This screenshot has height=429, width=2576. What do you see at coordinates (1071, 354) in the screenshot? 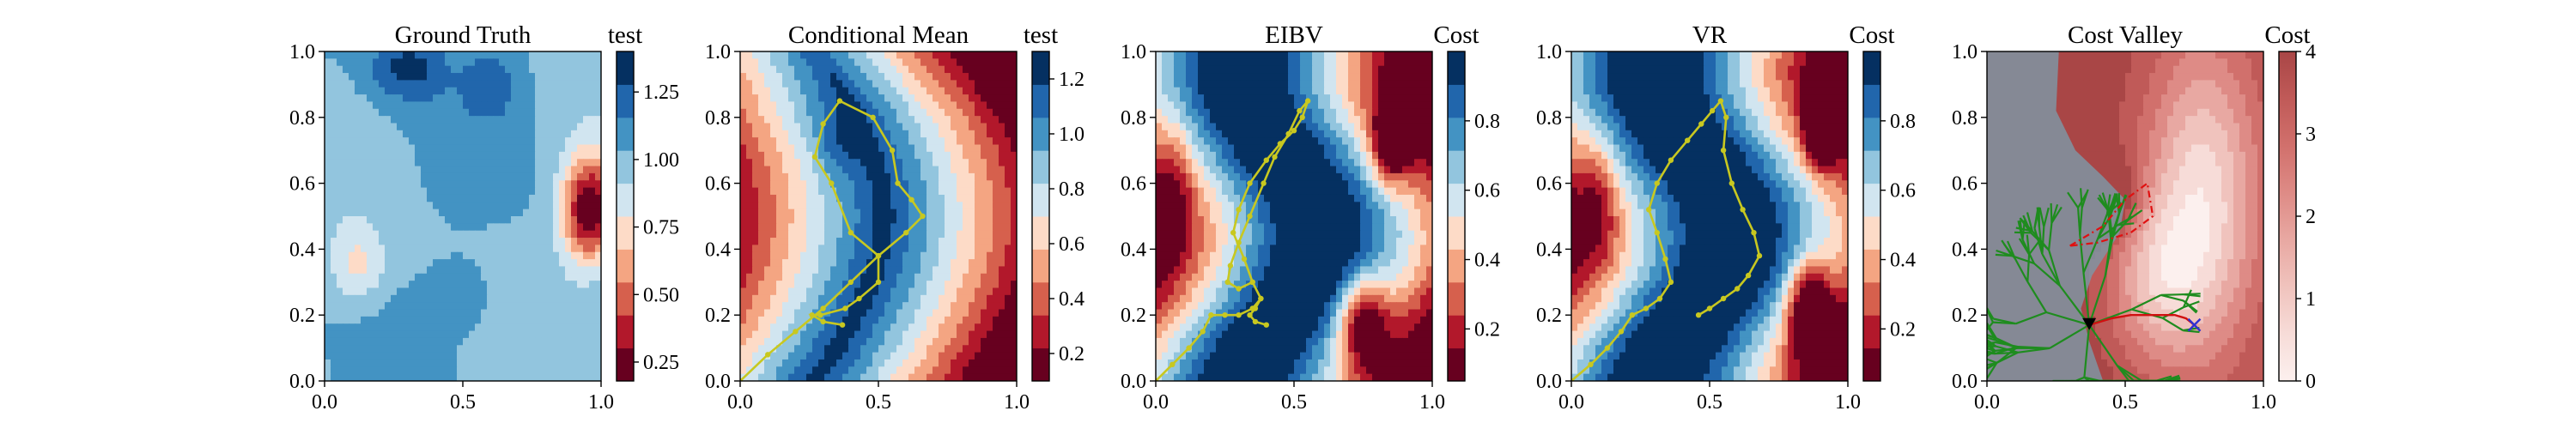
I see `colorbar-tick-label: 0.2` at bounding box center [1071, 354].